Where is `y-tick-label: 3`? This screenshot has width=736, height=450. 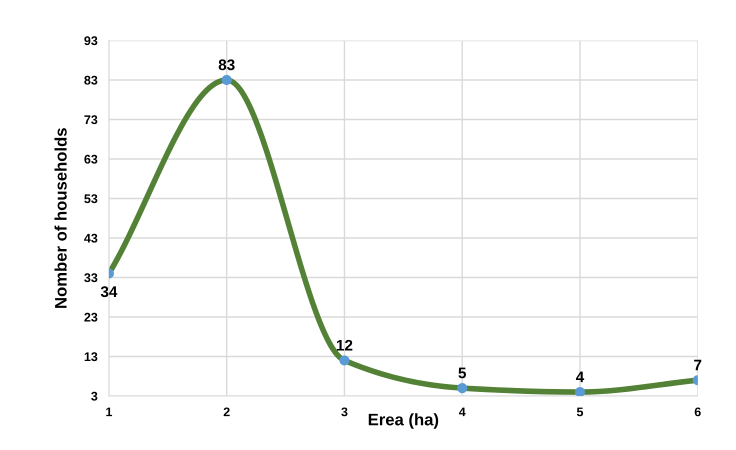
y-tick-label: 3 is located at coordinates (94, 396).